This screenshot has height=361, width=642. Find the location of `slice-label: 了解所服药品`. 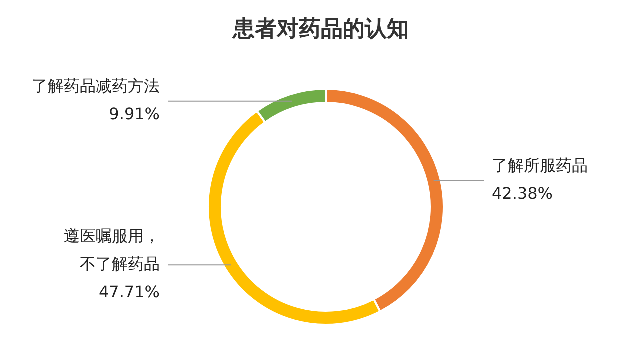

slice-label: 了解所服药品 is located at coordinates (540, 166).